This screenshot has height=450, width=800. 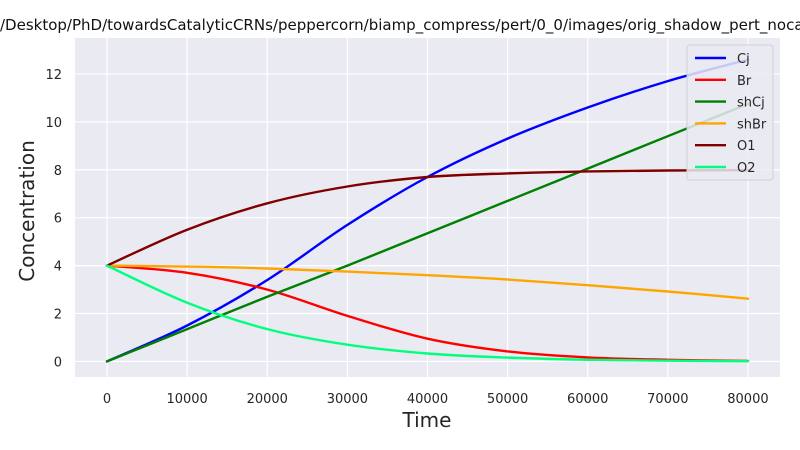 What do you see at coordinates (53, 123) in the screenshot?
I see `y-tick-label: 10` at bounding box center [53, 123].